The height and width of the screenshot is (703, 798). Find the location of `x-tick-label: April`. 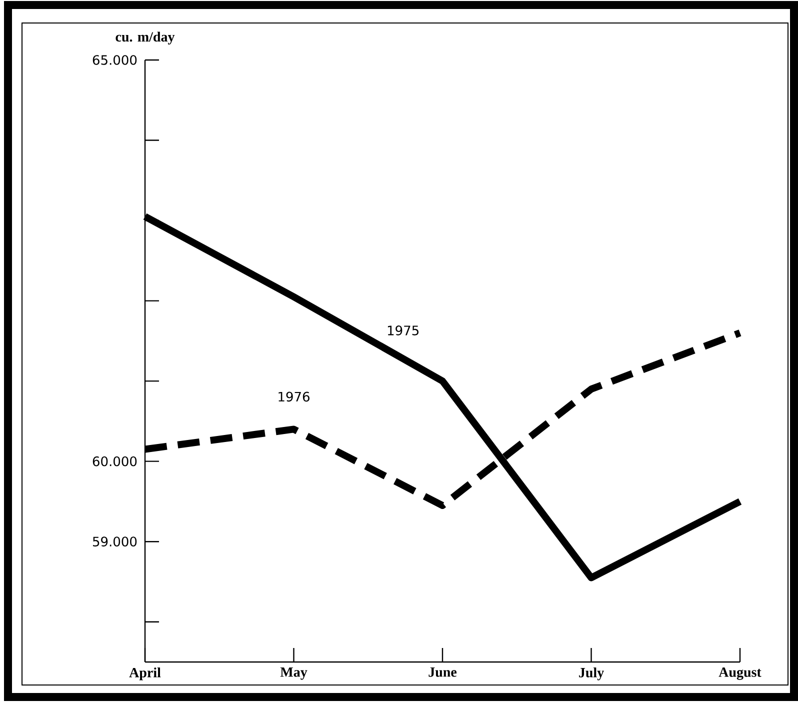

x-tick-label: April is located at coordinates (145, 674).